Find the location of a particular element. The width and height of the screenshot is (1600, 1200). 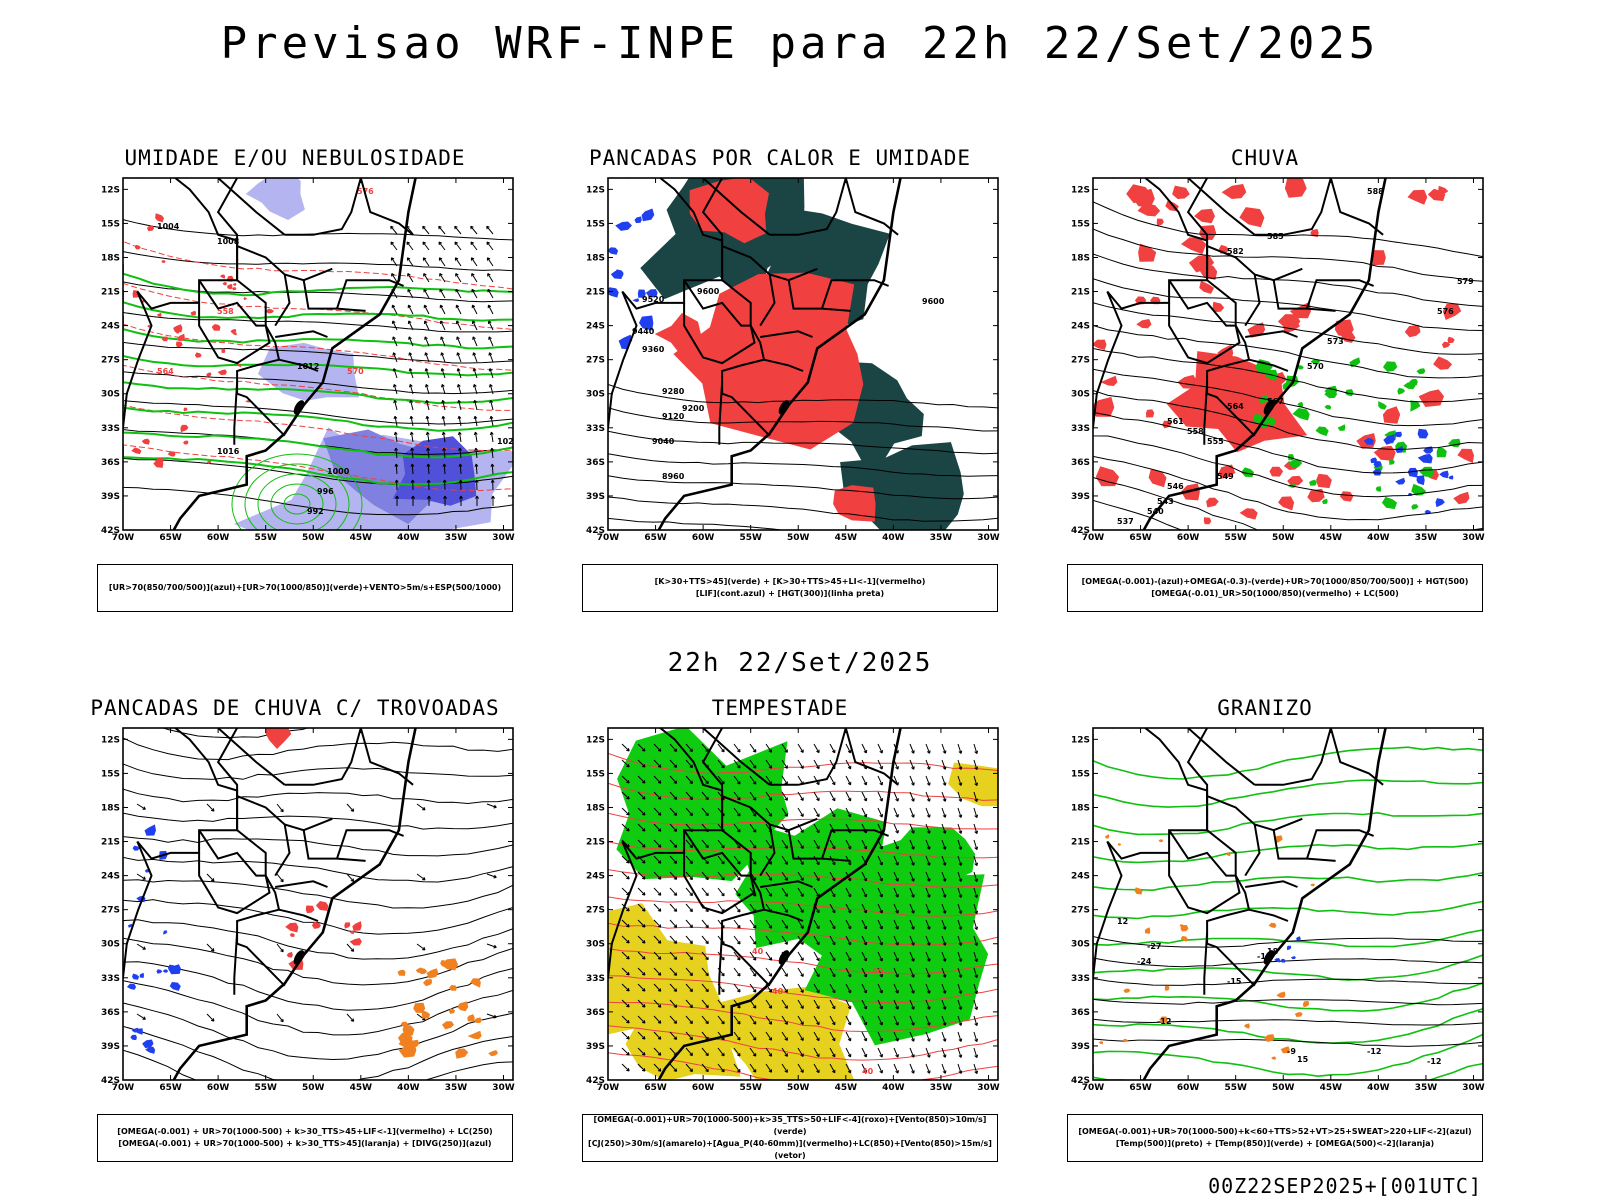

lon-tick-label: 55W is located at coordinates (265, 538).